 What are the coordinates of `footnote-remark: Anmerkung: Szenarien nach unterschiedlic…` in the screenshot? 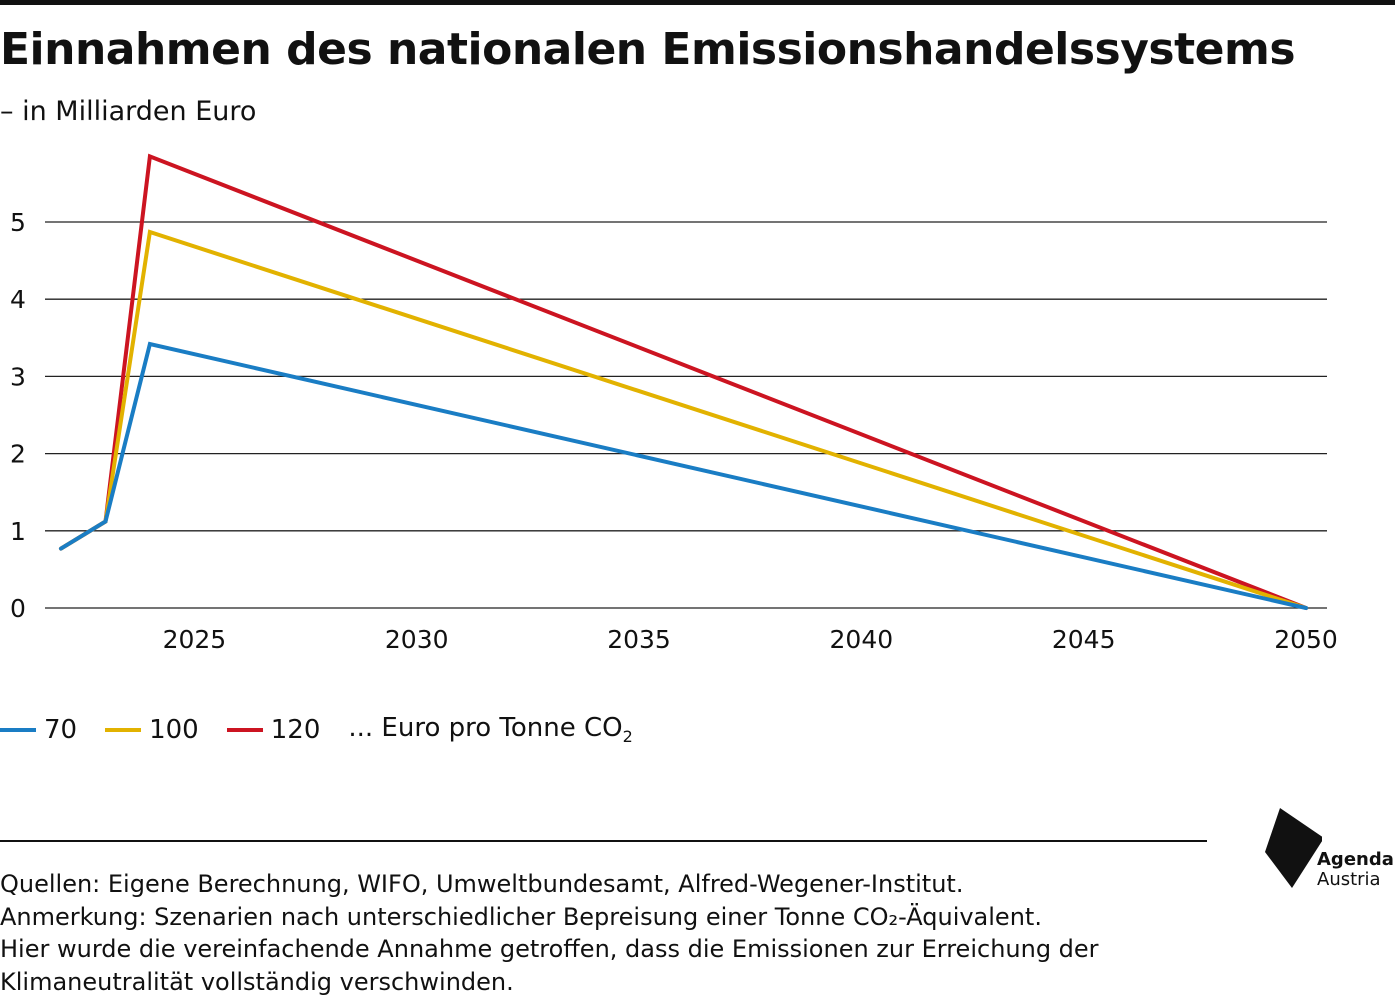 It's located at (521, 916).